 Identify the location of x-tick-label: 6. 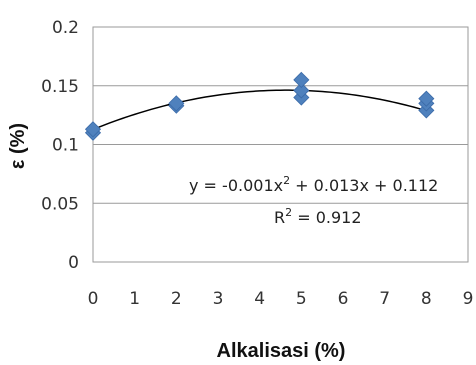
(343, 299).